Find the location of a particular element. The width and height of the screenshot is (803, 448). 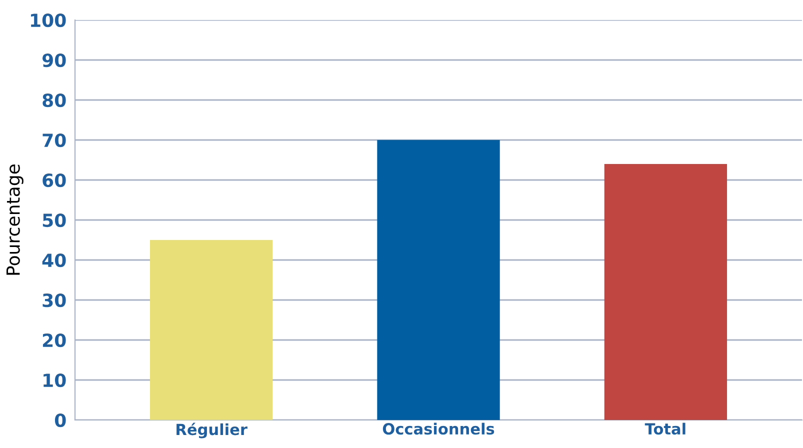

x-tick-label: Total is located at coordinates (665, 428).